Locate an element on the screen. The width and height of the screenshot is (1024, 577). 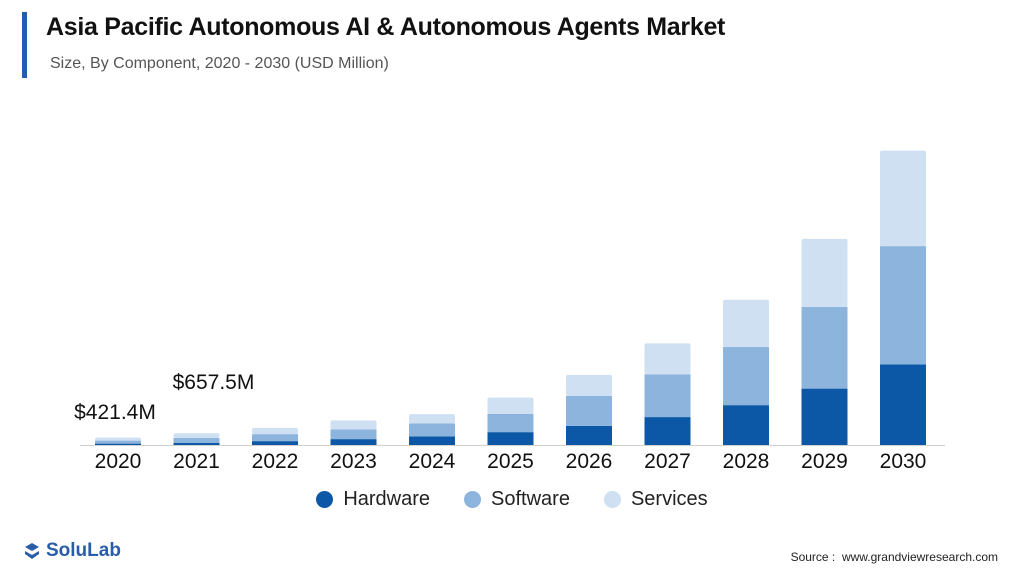
solulab-logo-icon is located at coordinates (32, 551).